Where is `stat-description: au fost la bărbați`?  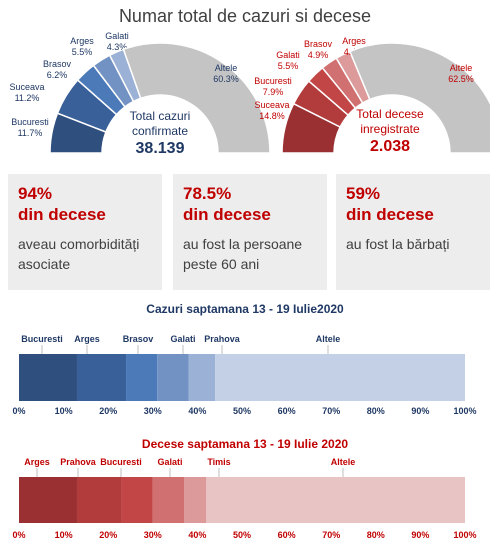
stat-description: au fost la bărbați is located at coordinates (398, 244).